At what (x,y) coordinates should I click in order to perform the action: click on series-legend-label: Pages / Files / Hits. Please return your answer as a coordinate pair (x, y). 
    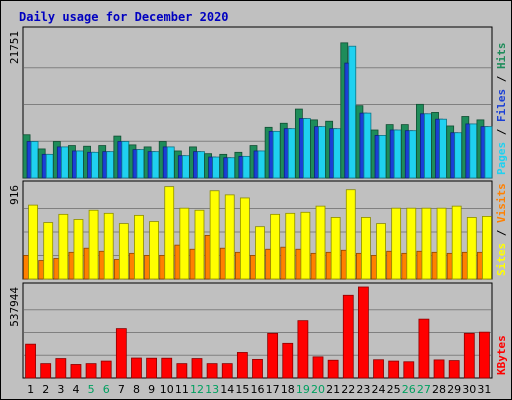
    Looking at the image, I should click on (501, 109).